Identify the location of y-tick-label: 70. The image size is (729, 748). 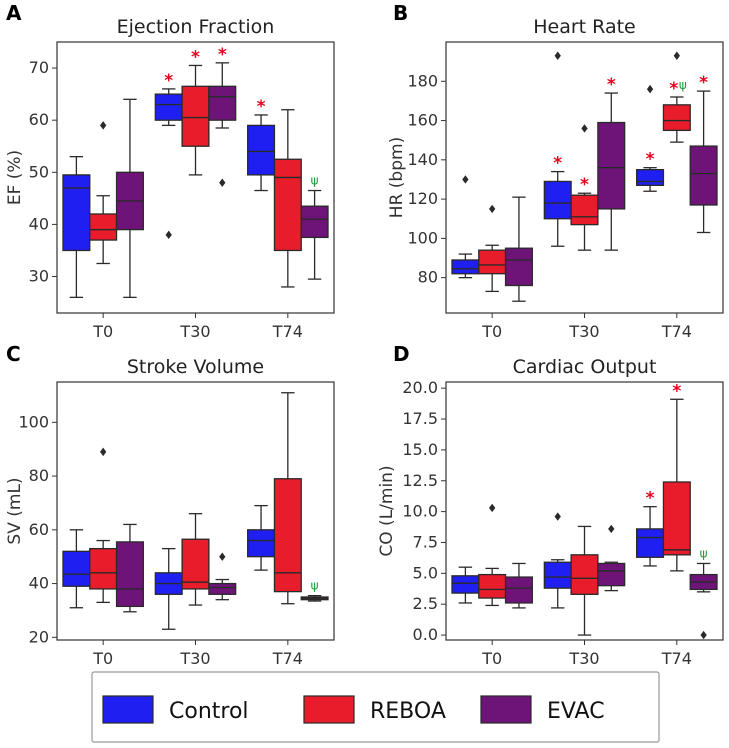
(39, 67).